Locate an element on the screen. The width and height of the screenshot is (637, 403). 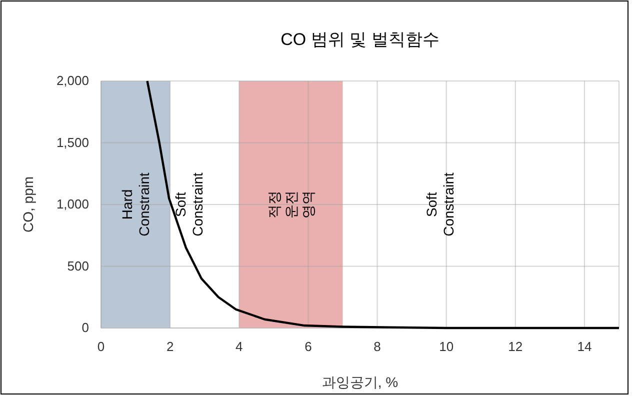
x-tick-label: 12 is located at coordinates (515, 346).